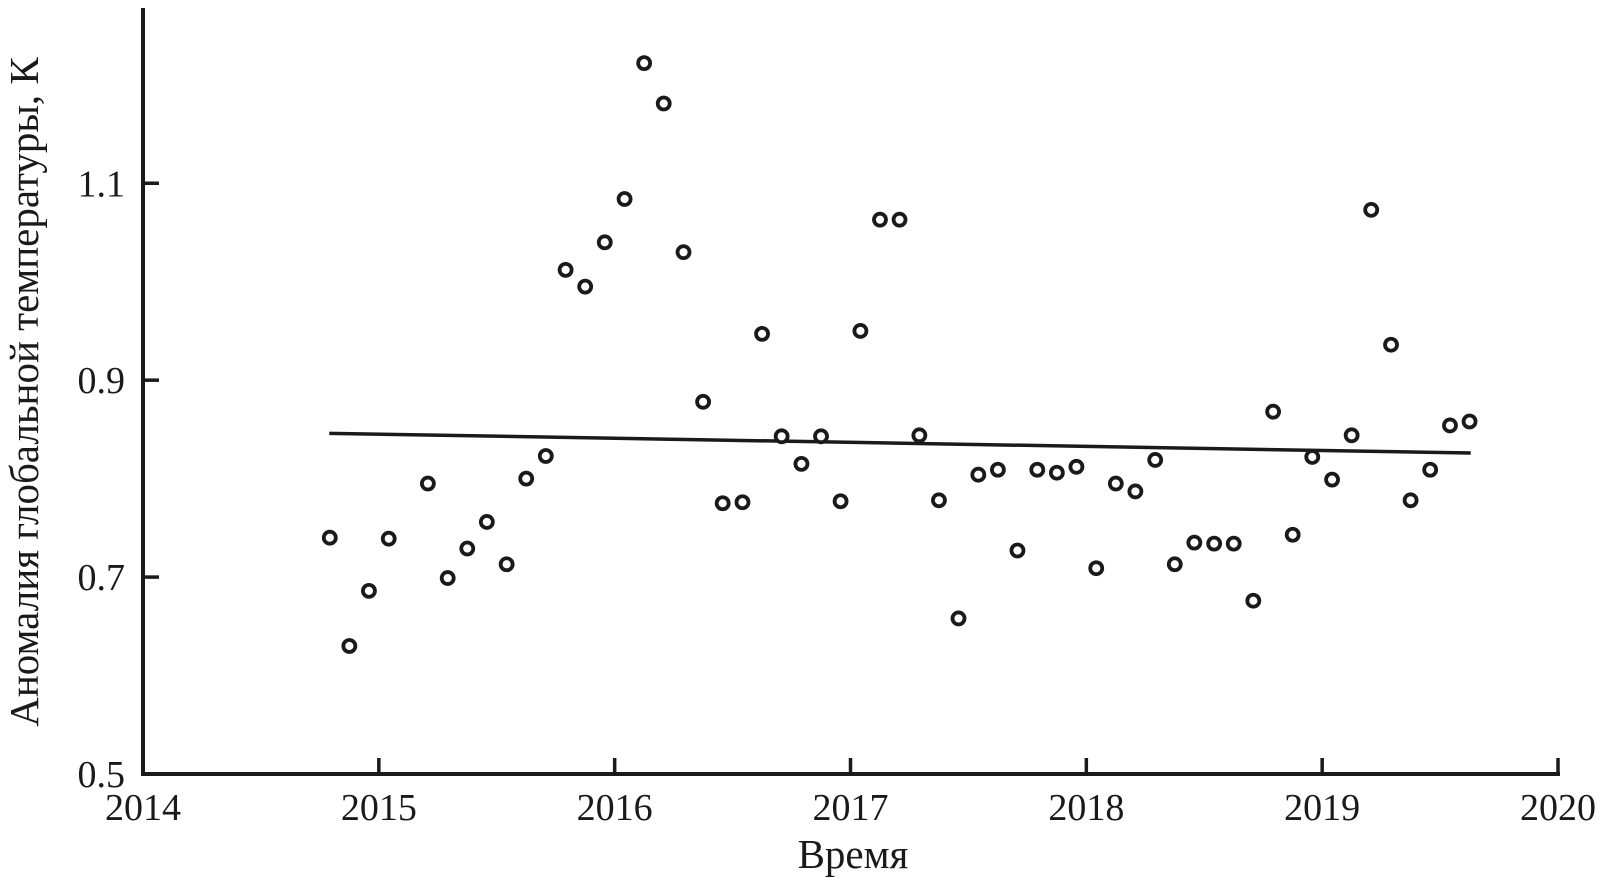  I want to click on x-tick-label: 2016, so click(615, 808).